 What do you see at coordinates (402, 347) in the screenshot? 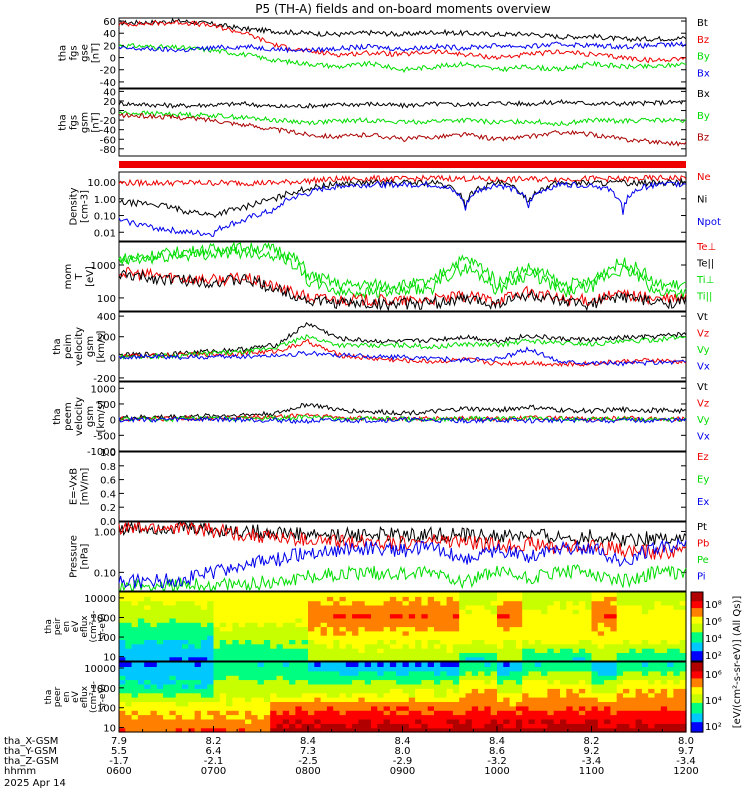
I see `series-line-Vy` at bounding box center [402, 347].